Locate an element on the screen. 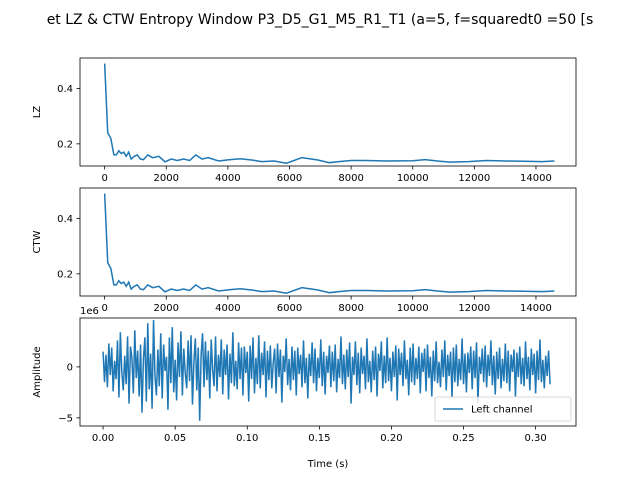 The height and width of the screenshot is (480, 640). y-axis-label: Amplitude is located at coordinates (37, 371).